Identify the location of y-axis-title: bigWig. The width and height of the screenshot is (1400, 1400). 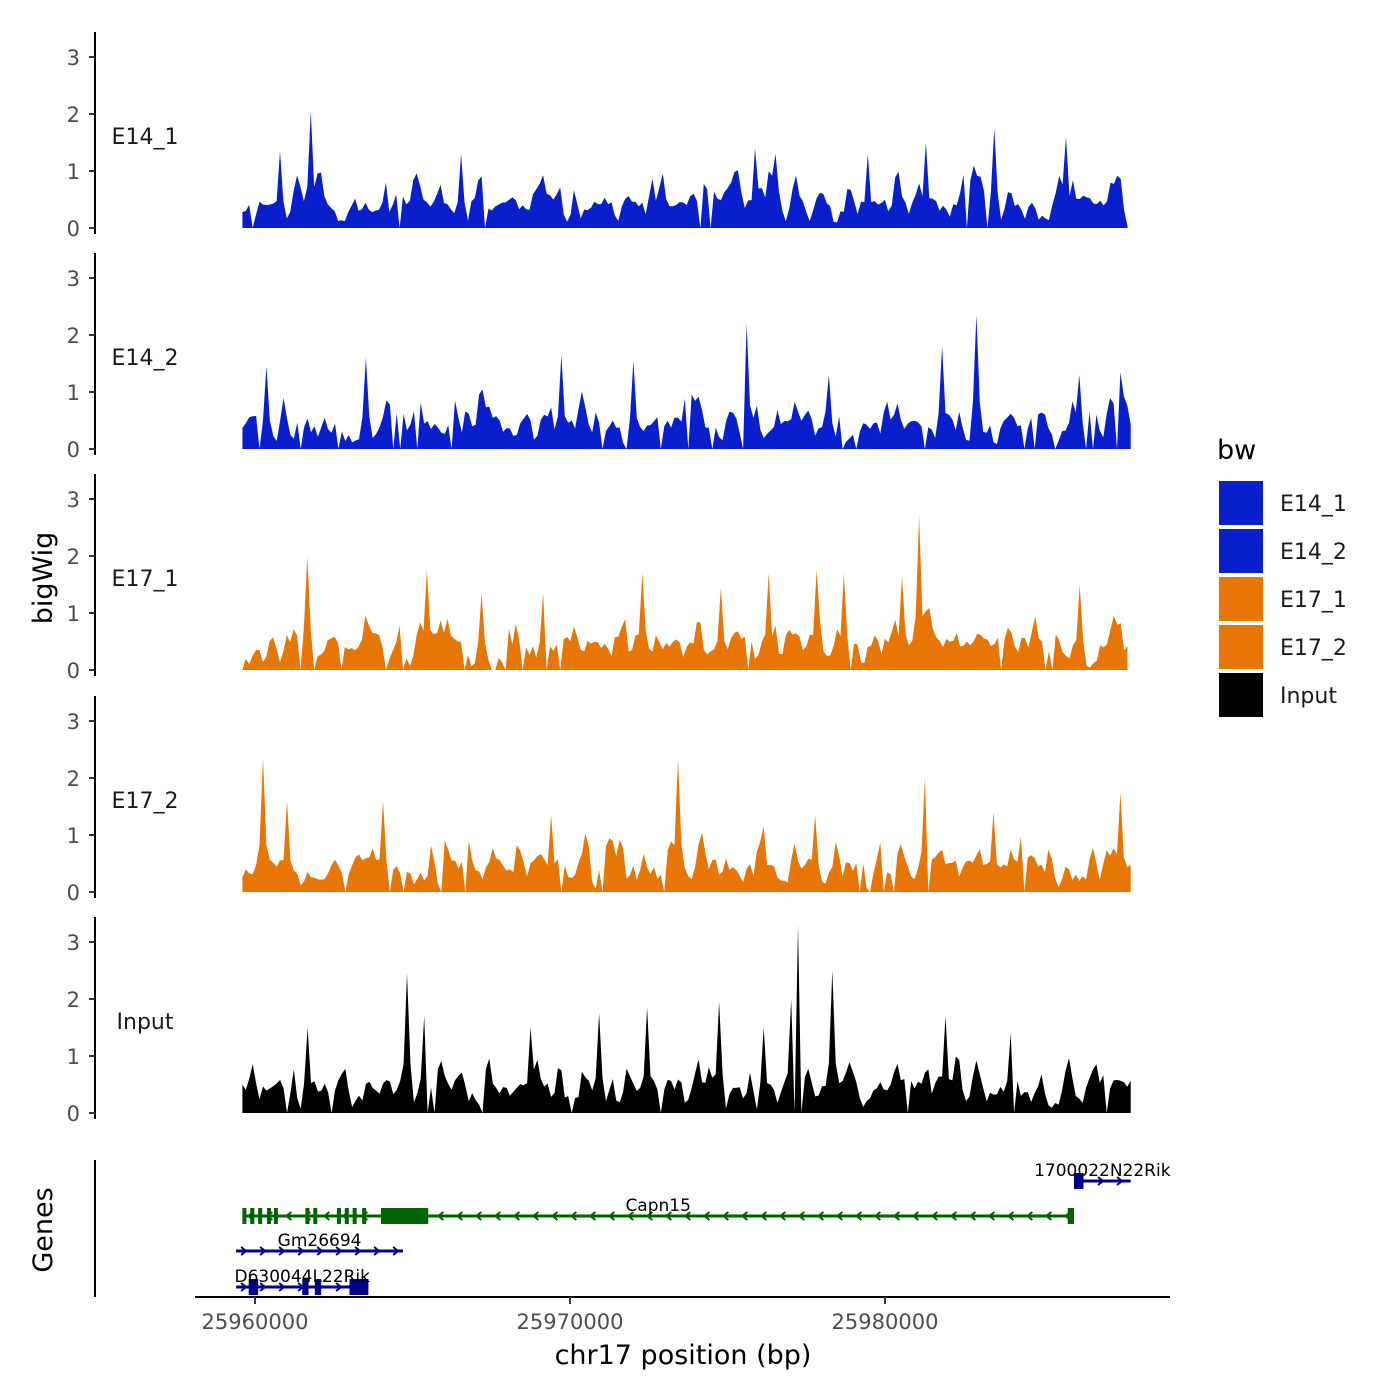
(43, 578).